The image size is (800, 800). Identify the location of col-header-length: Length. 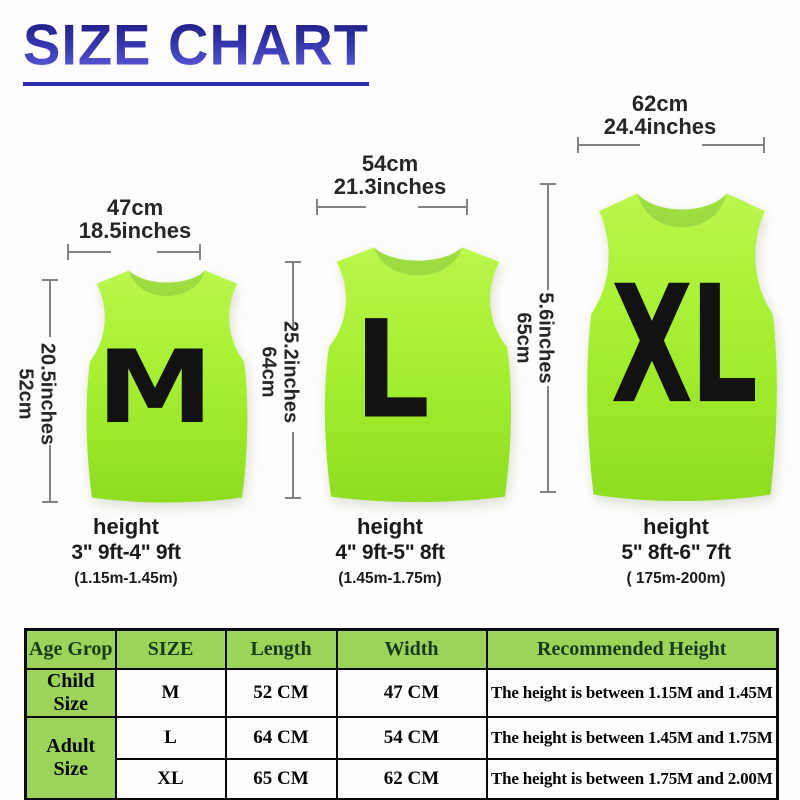
(281, 649).